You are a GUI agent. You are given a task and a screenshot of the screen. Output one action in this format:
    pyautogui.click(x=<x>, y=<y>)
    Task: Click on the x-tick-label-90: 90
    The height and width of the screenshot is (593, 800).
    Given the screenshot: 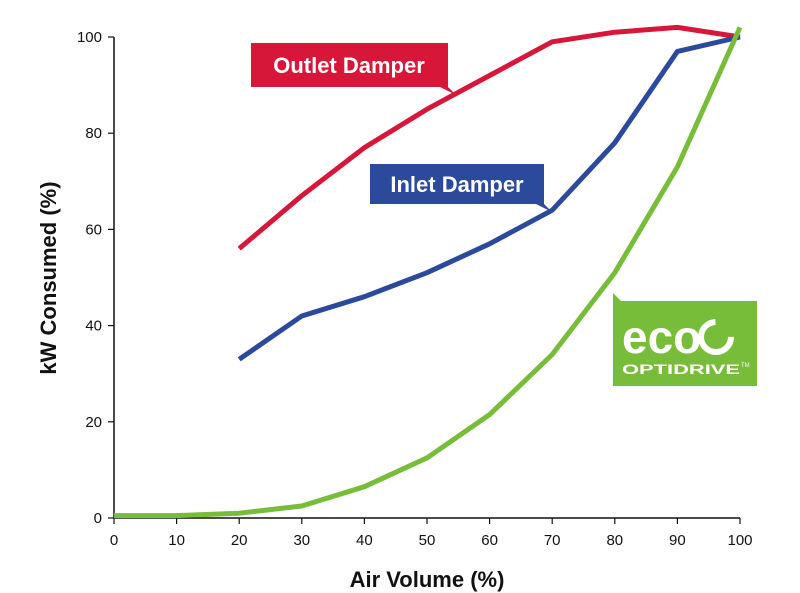 What is the action you would take?
    pyautogui.click(x=677, y=540)
    